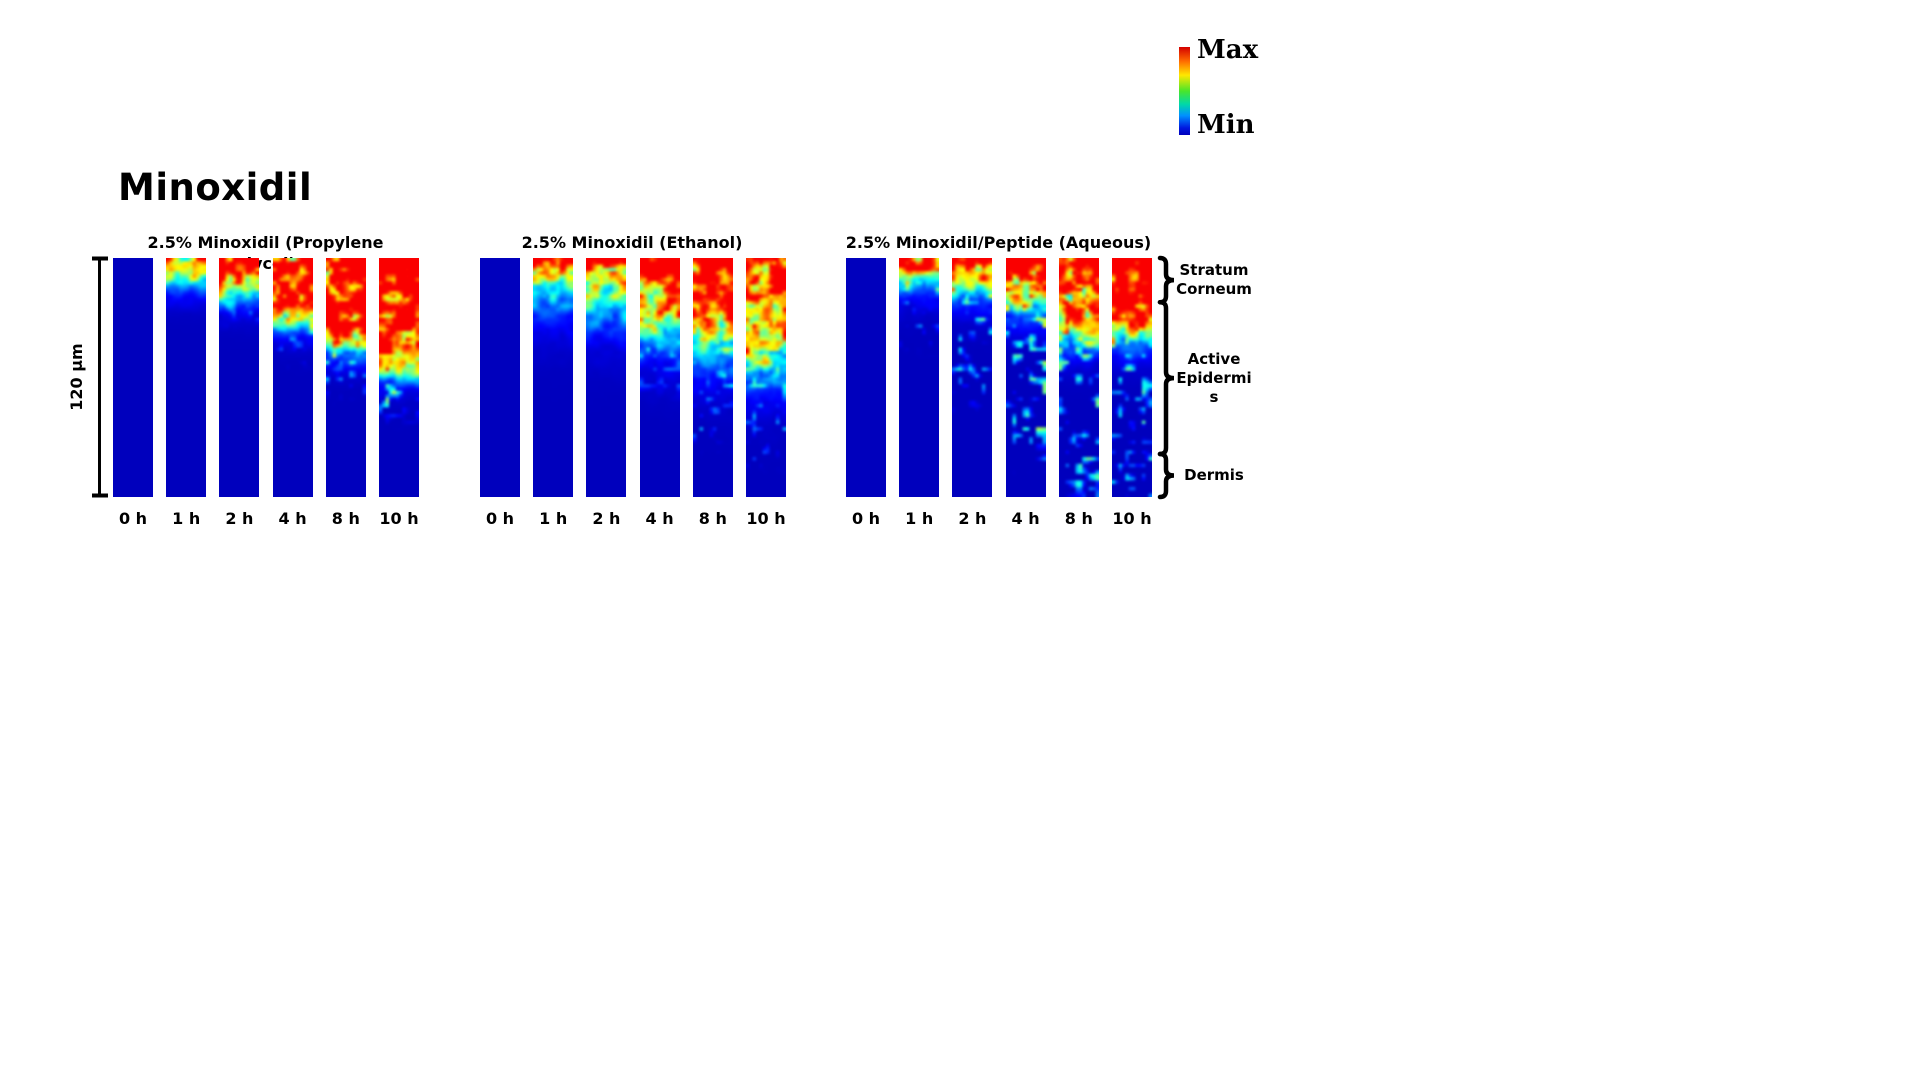  Describe the element at coordinates (1214, 396) in the screenshot. I see `layer-label-line: s` at that location.